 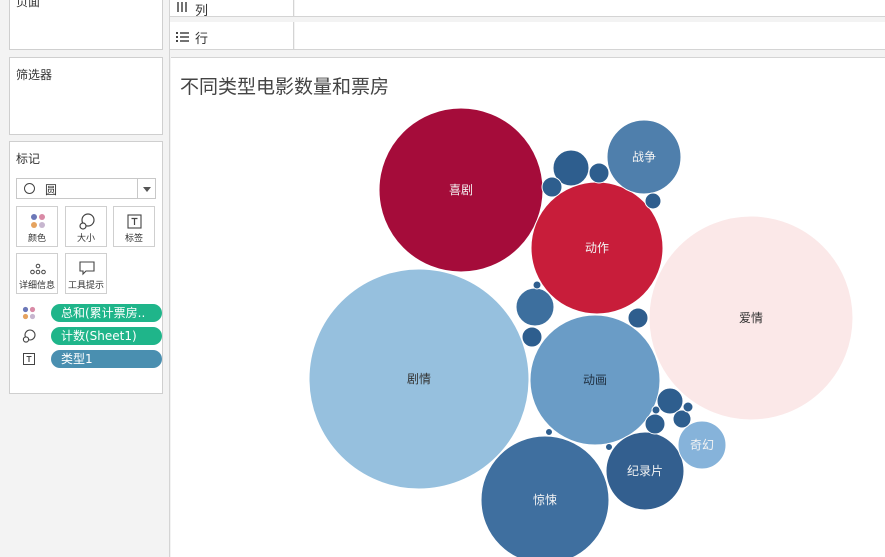 I want to click on columns-icon, so click(x=182, y=7).